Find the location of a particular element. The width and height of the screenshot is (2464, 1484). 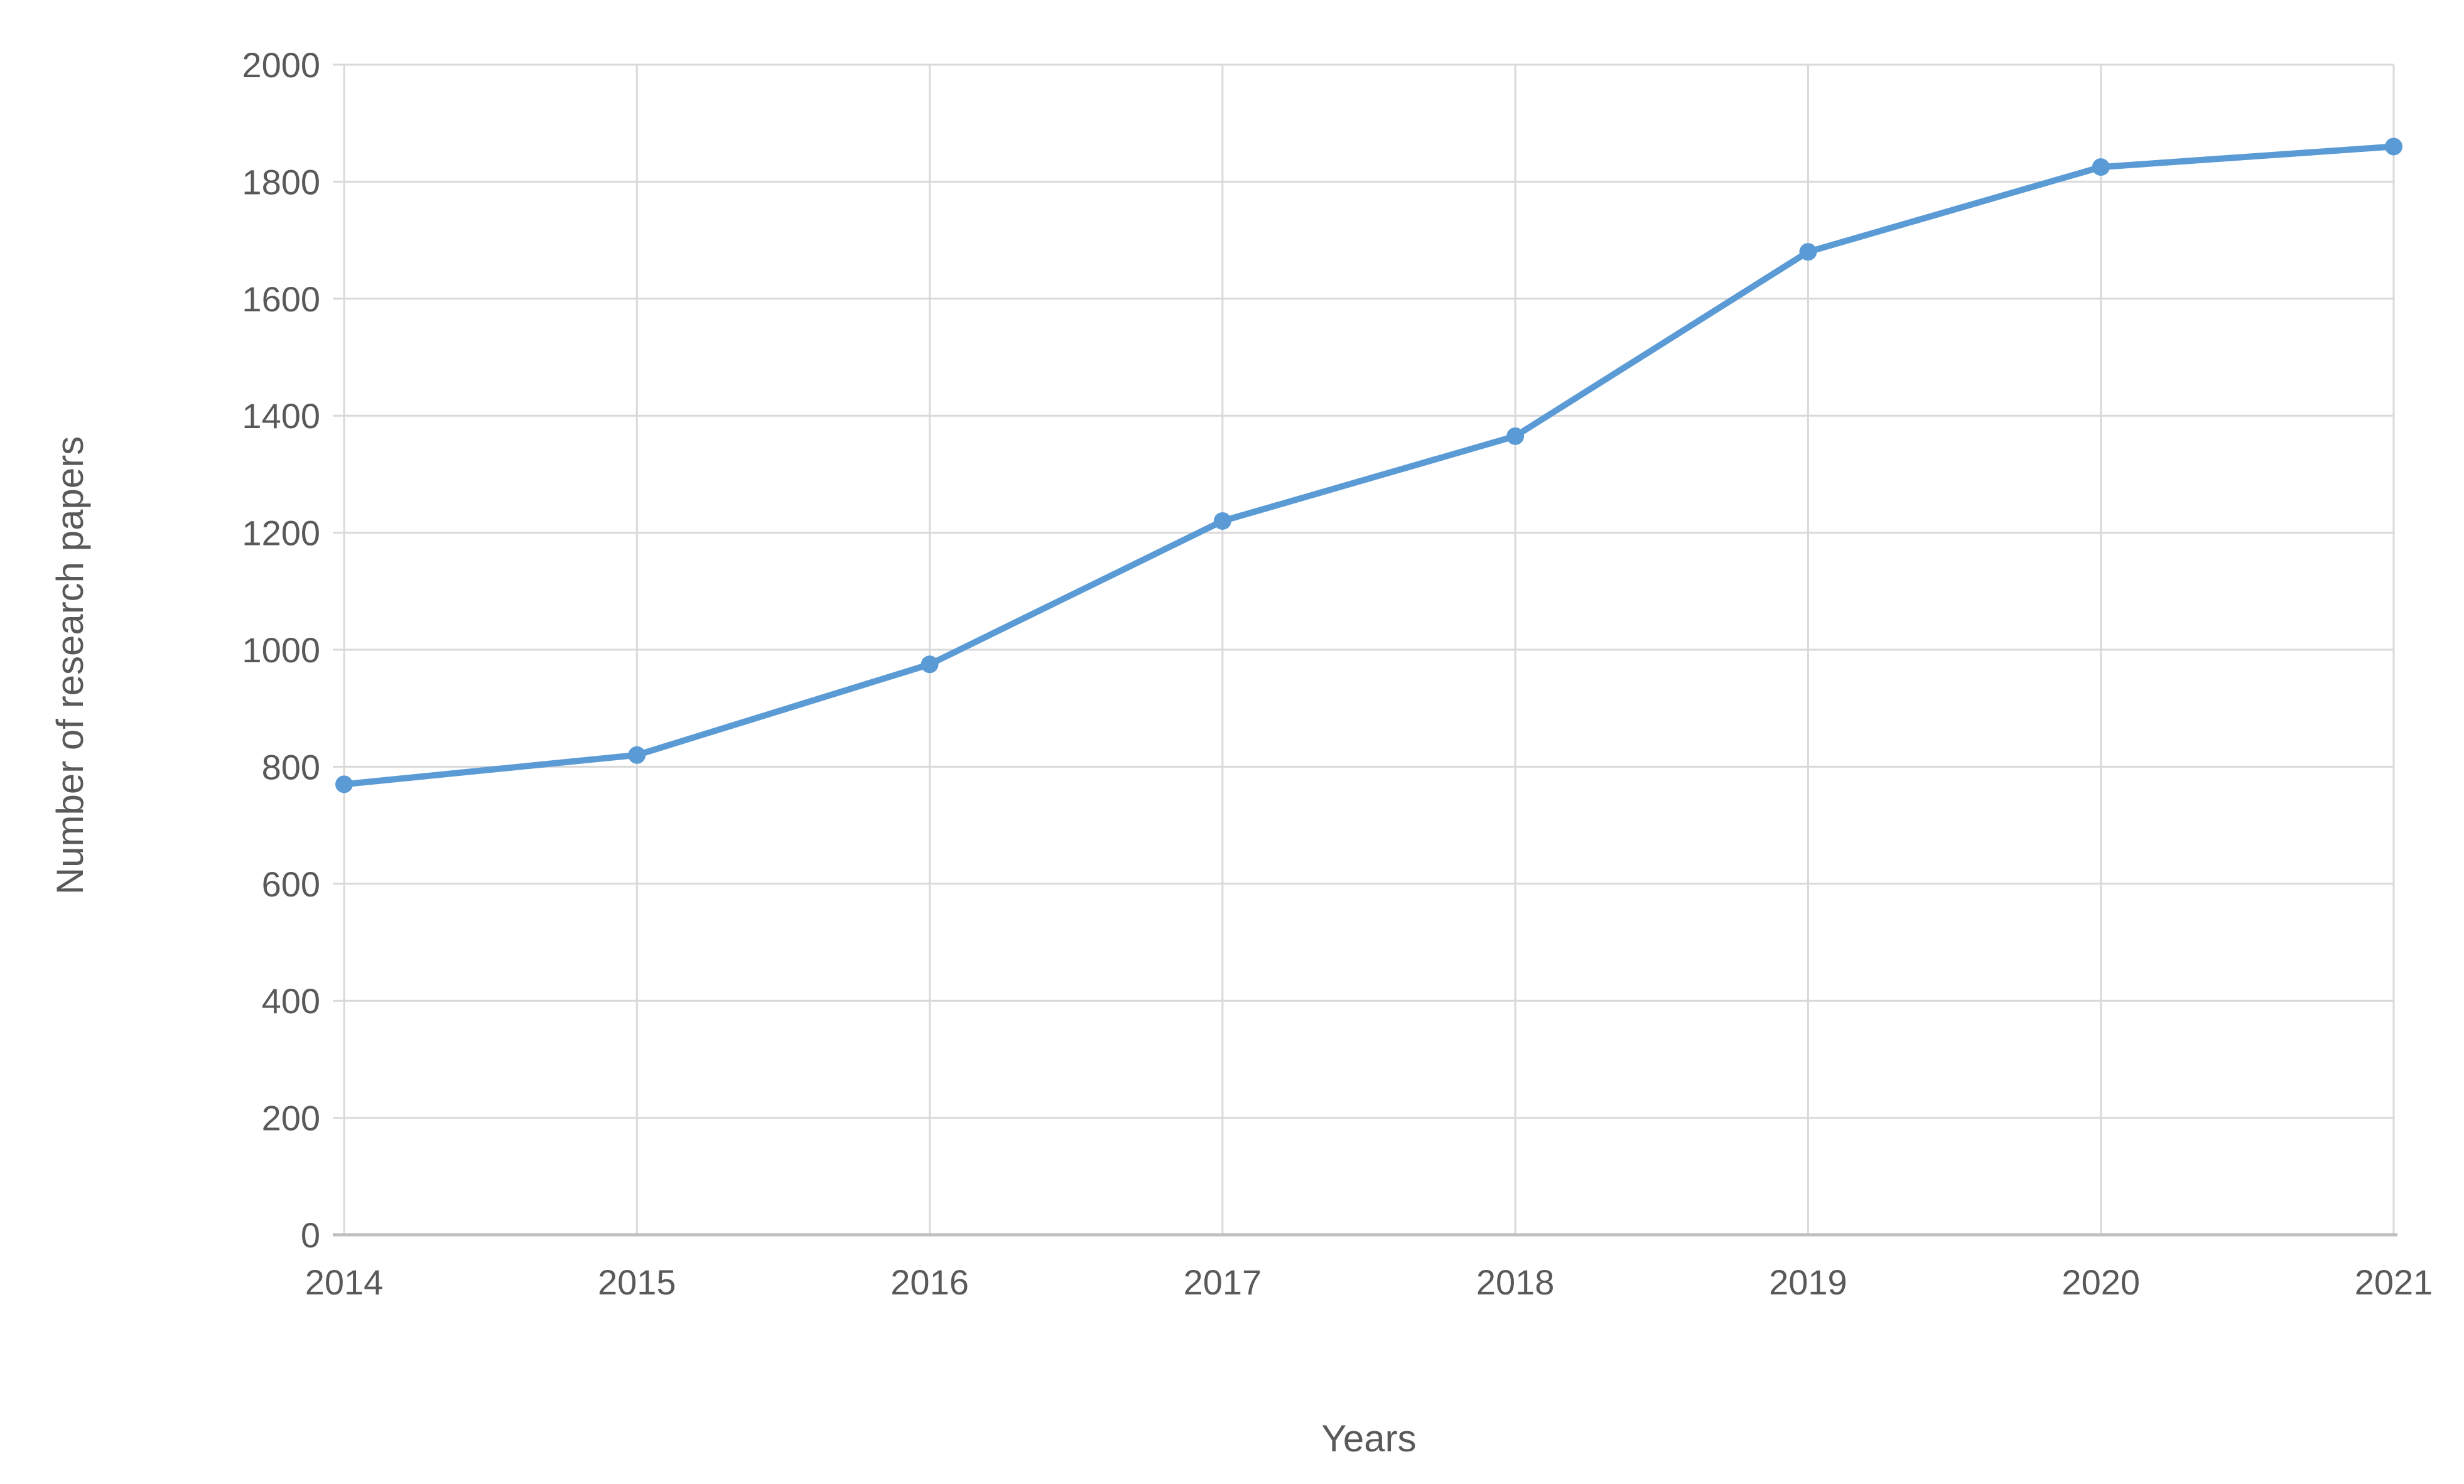

y-tick-label: 0 is located at coordinates (310, 1235).